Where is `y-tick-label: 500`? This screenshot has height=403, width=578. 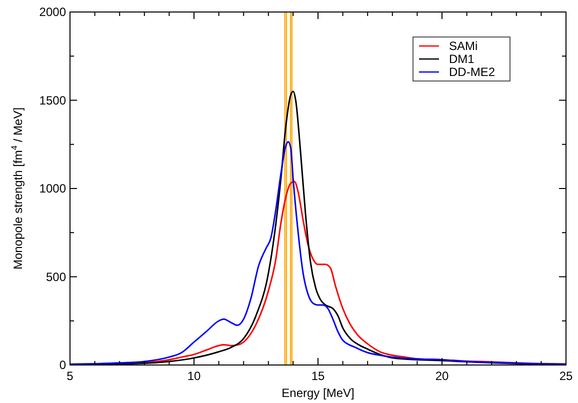
y-tick-label: 500 is located at coordinates (56, 277).